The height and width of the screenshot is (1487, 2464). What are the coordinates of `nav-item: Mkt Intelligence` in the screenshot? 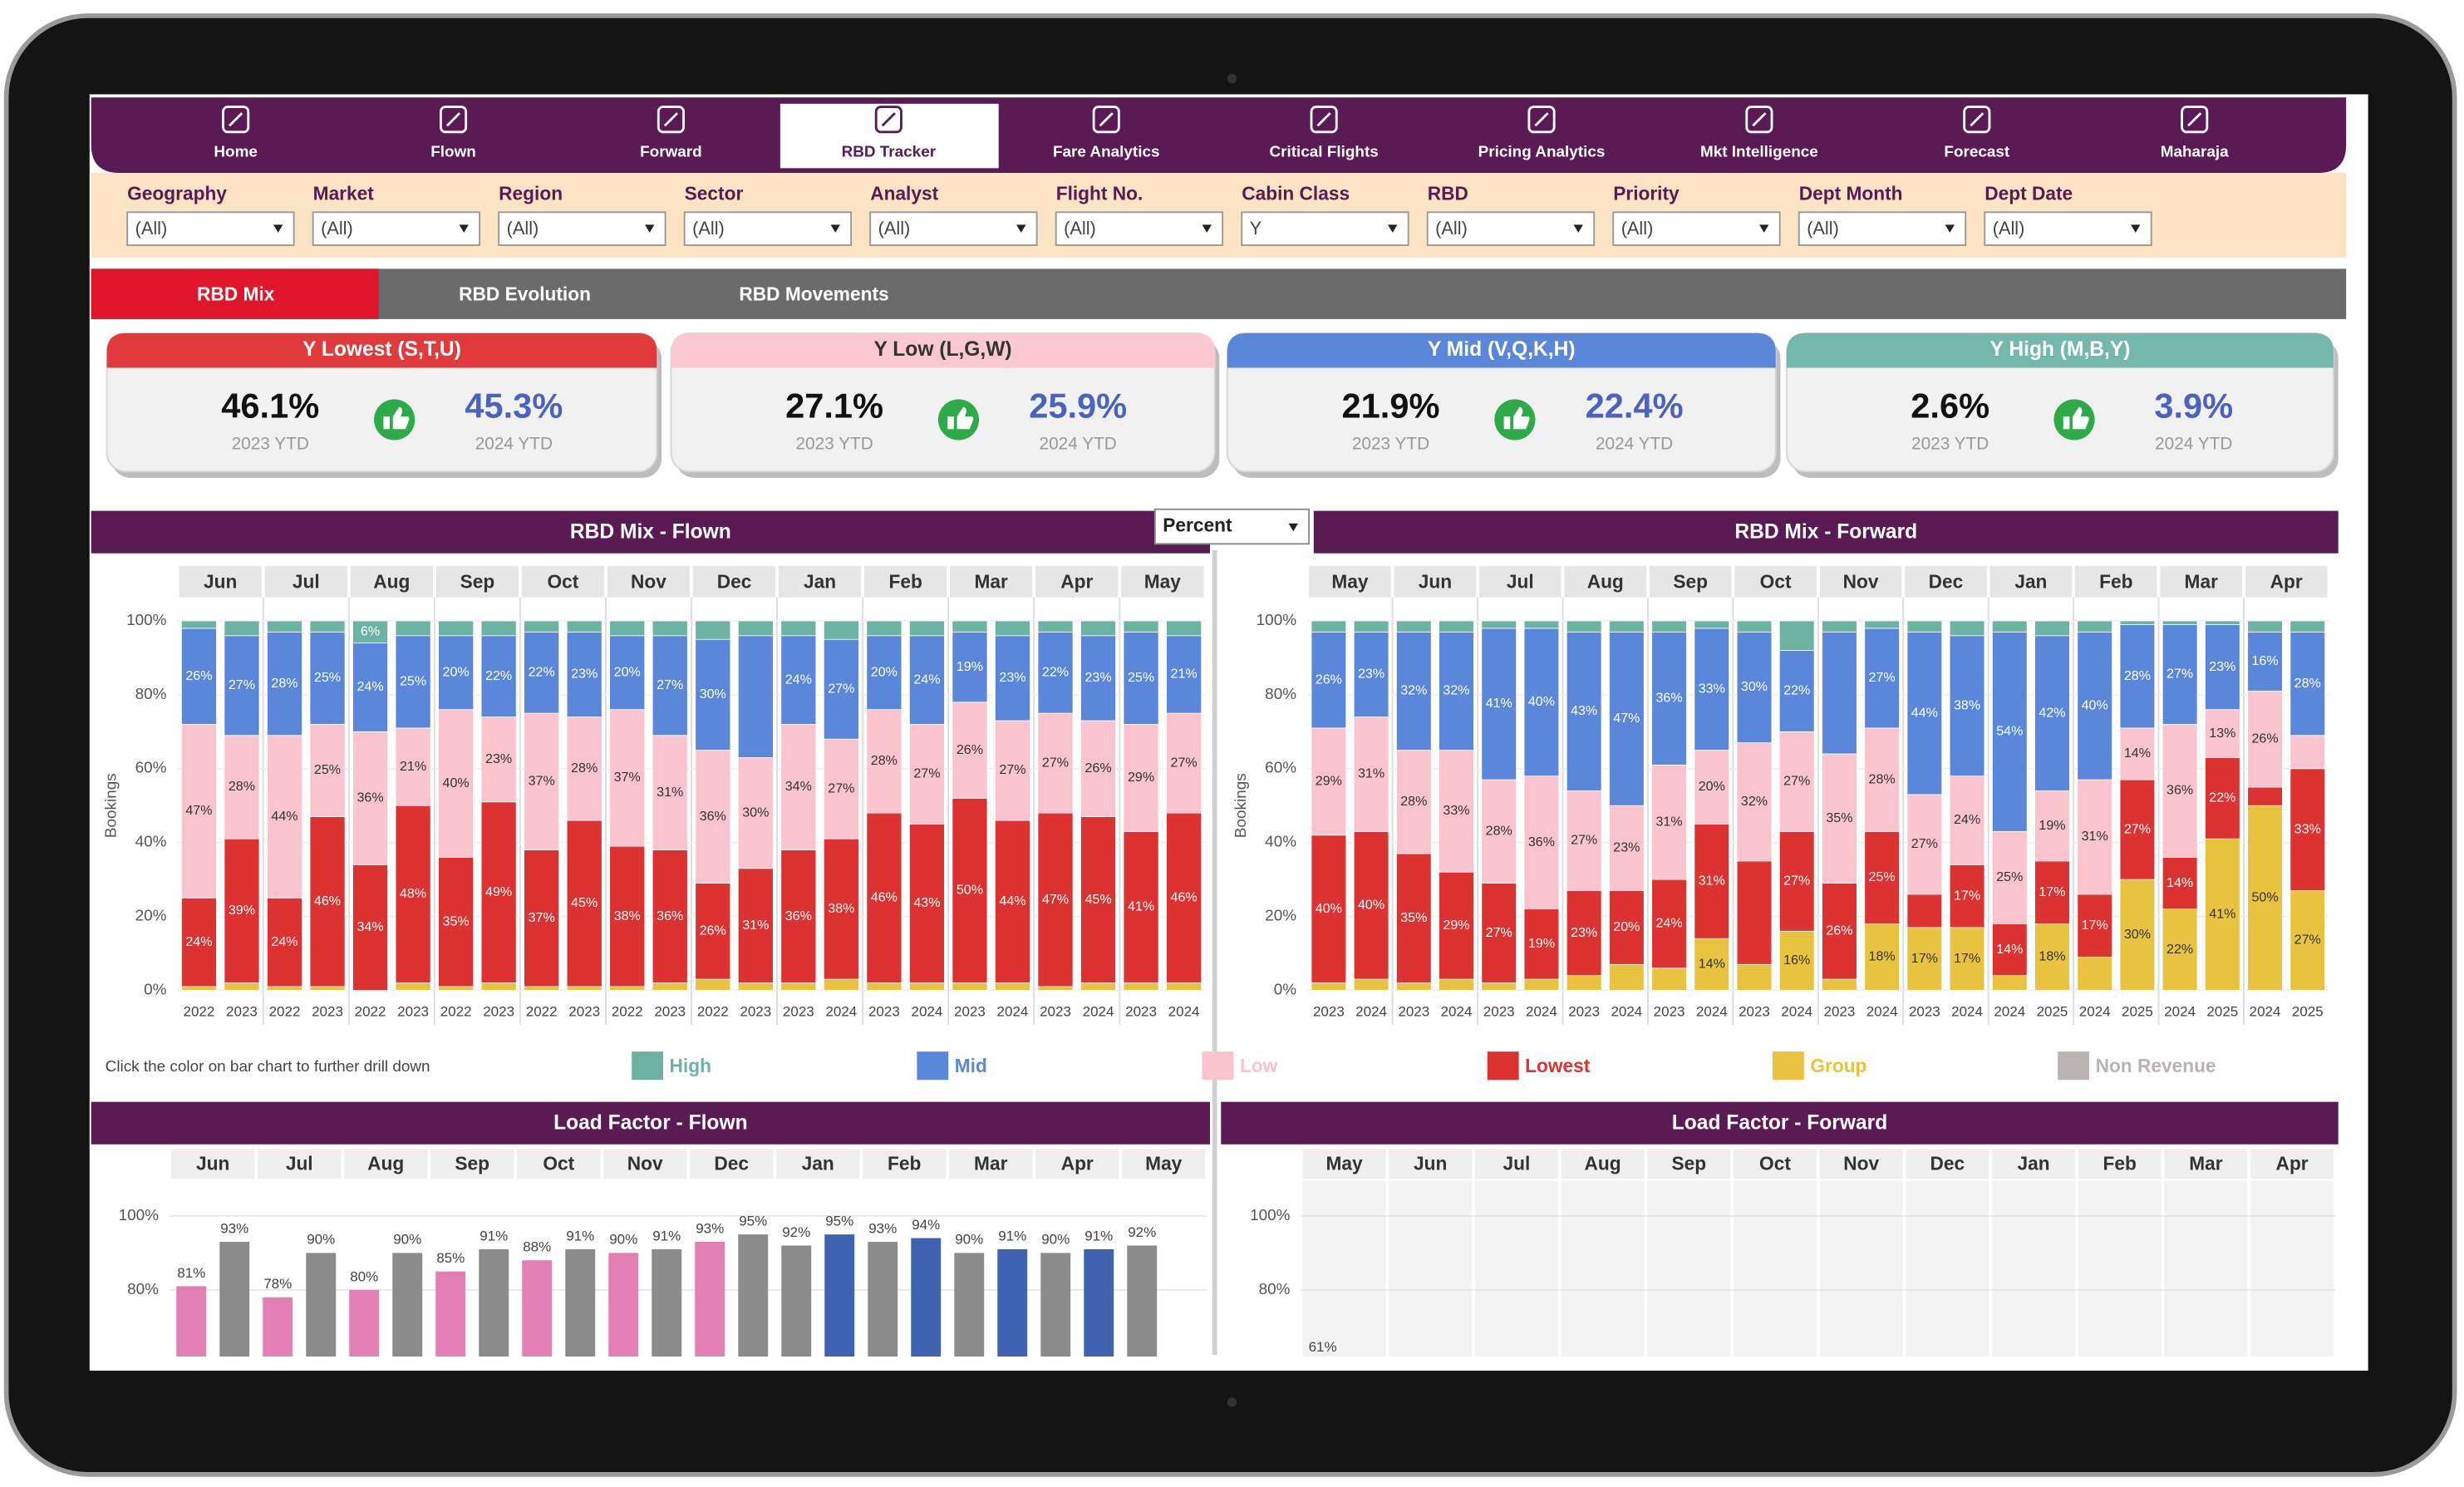 It's located at (1759, 151).